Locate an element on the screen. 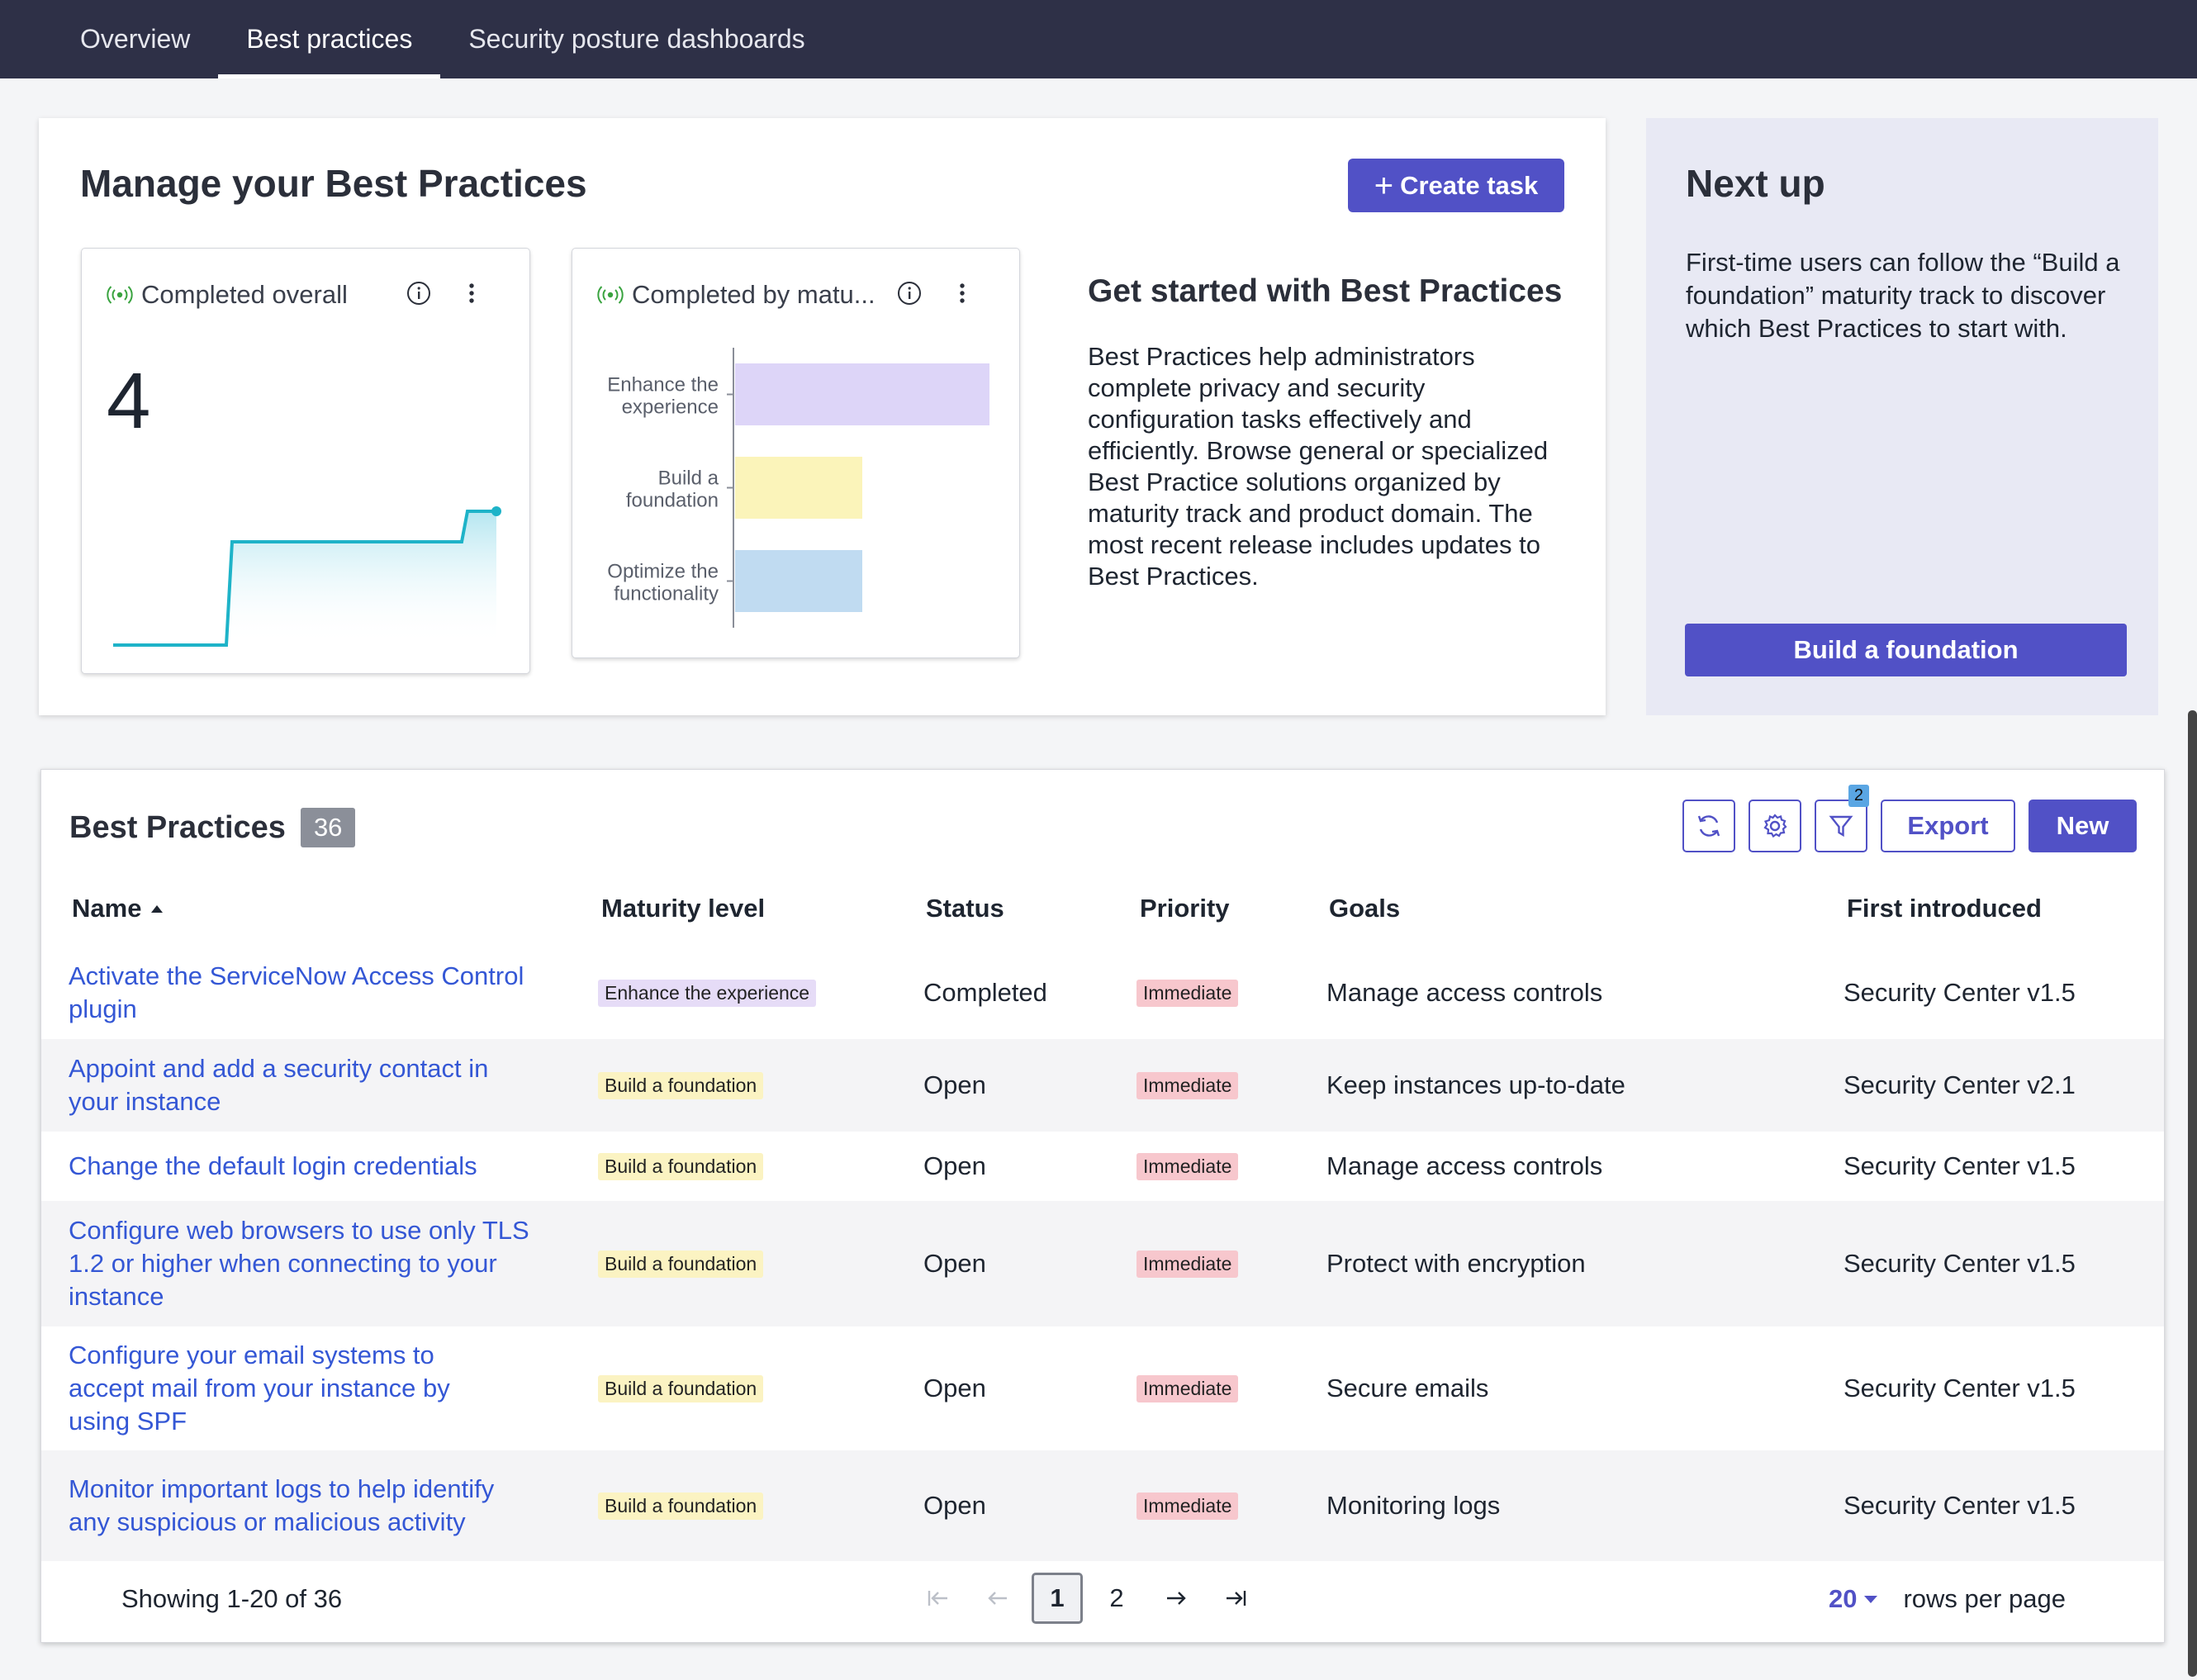 This screenshot has width=2197, height=1680. first-page-button is located at coordinates (938, 1598).